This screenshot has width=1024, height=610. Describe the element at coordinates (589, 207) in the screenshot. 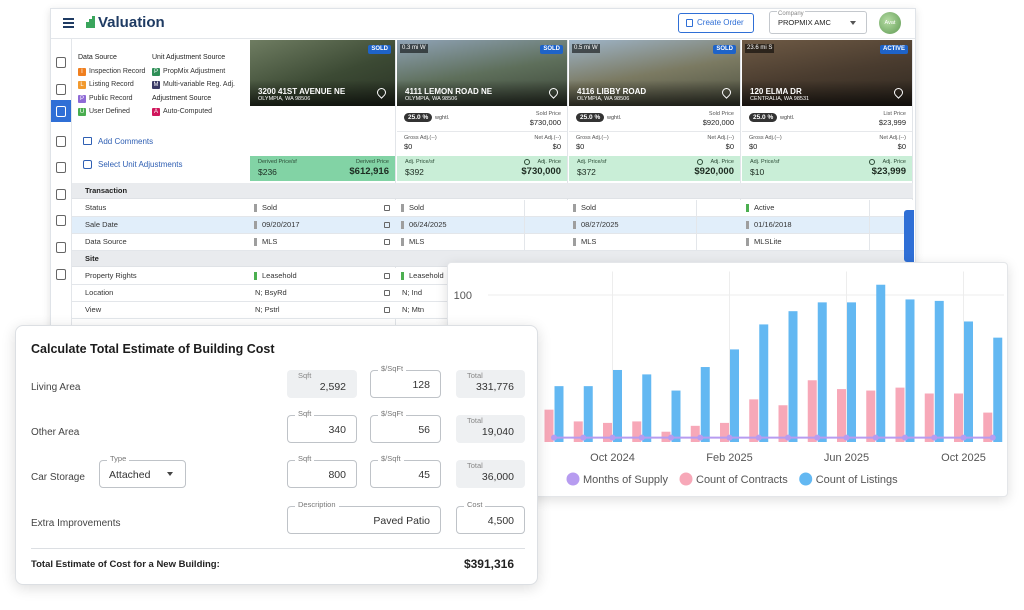

I see `cell-value: Sold` at that location.